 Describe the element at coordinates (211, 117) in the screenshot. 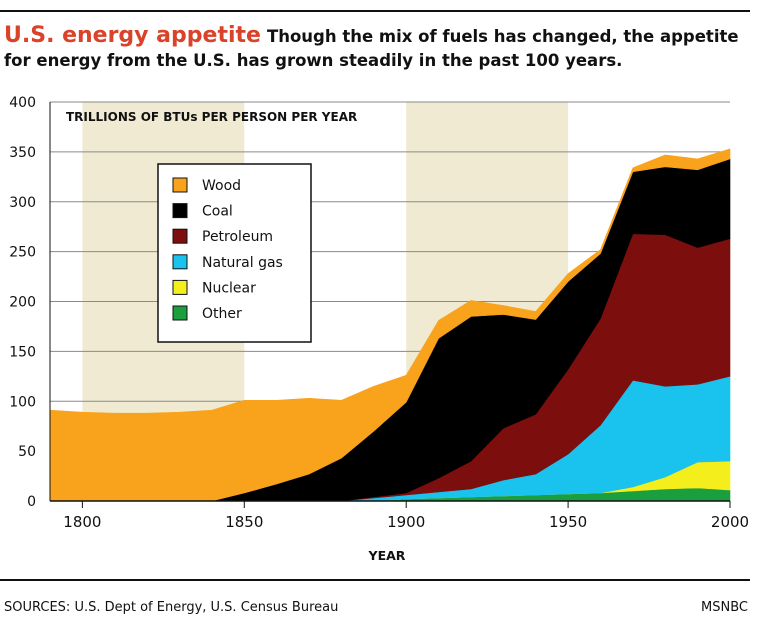

I see `units-label: TRILLIONS OF BTUs PER PERSON PER YEAR` at that location.